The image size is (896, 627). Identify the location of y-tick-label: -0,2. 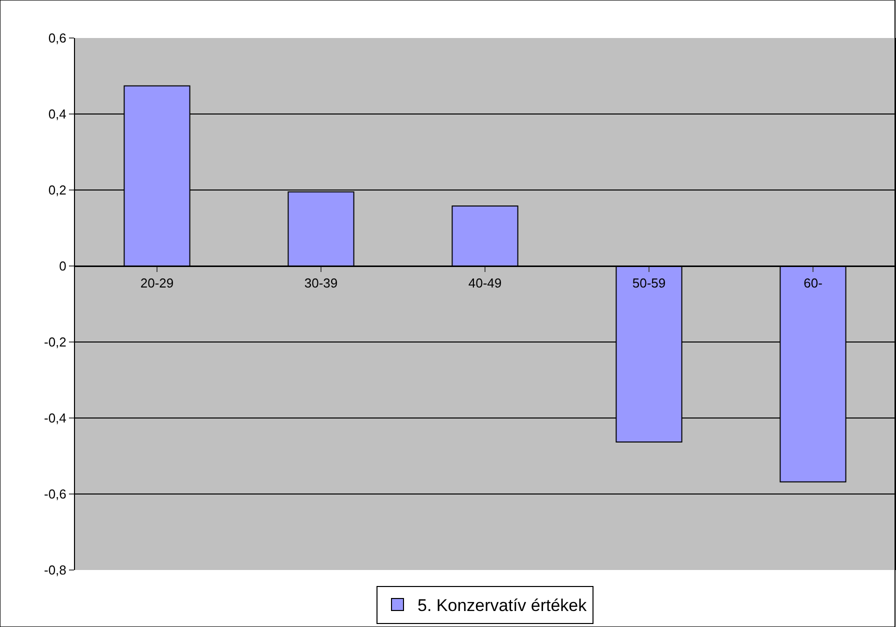
(55, 342).